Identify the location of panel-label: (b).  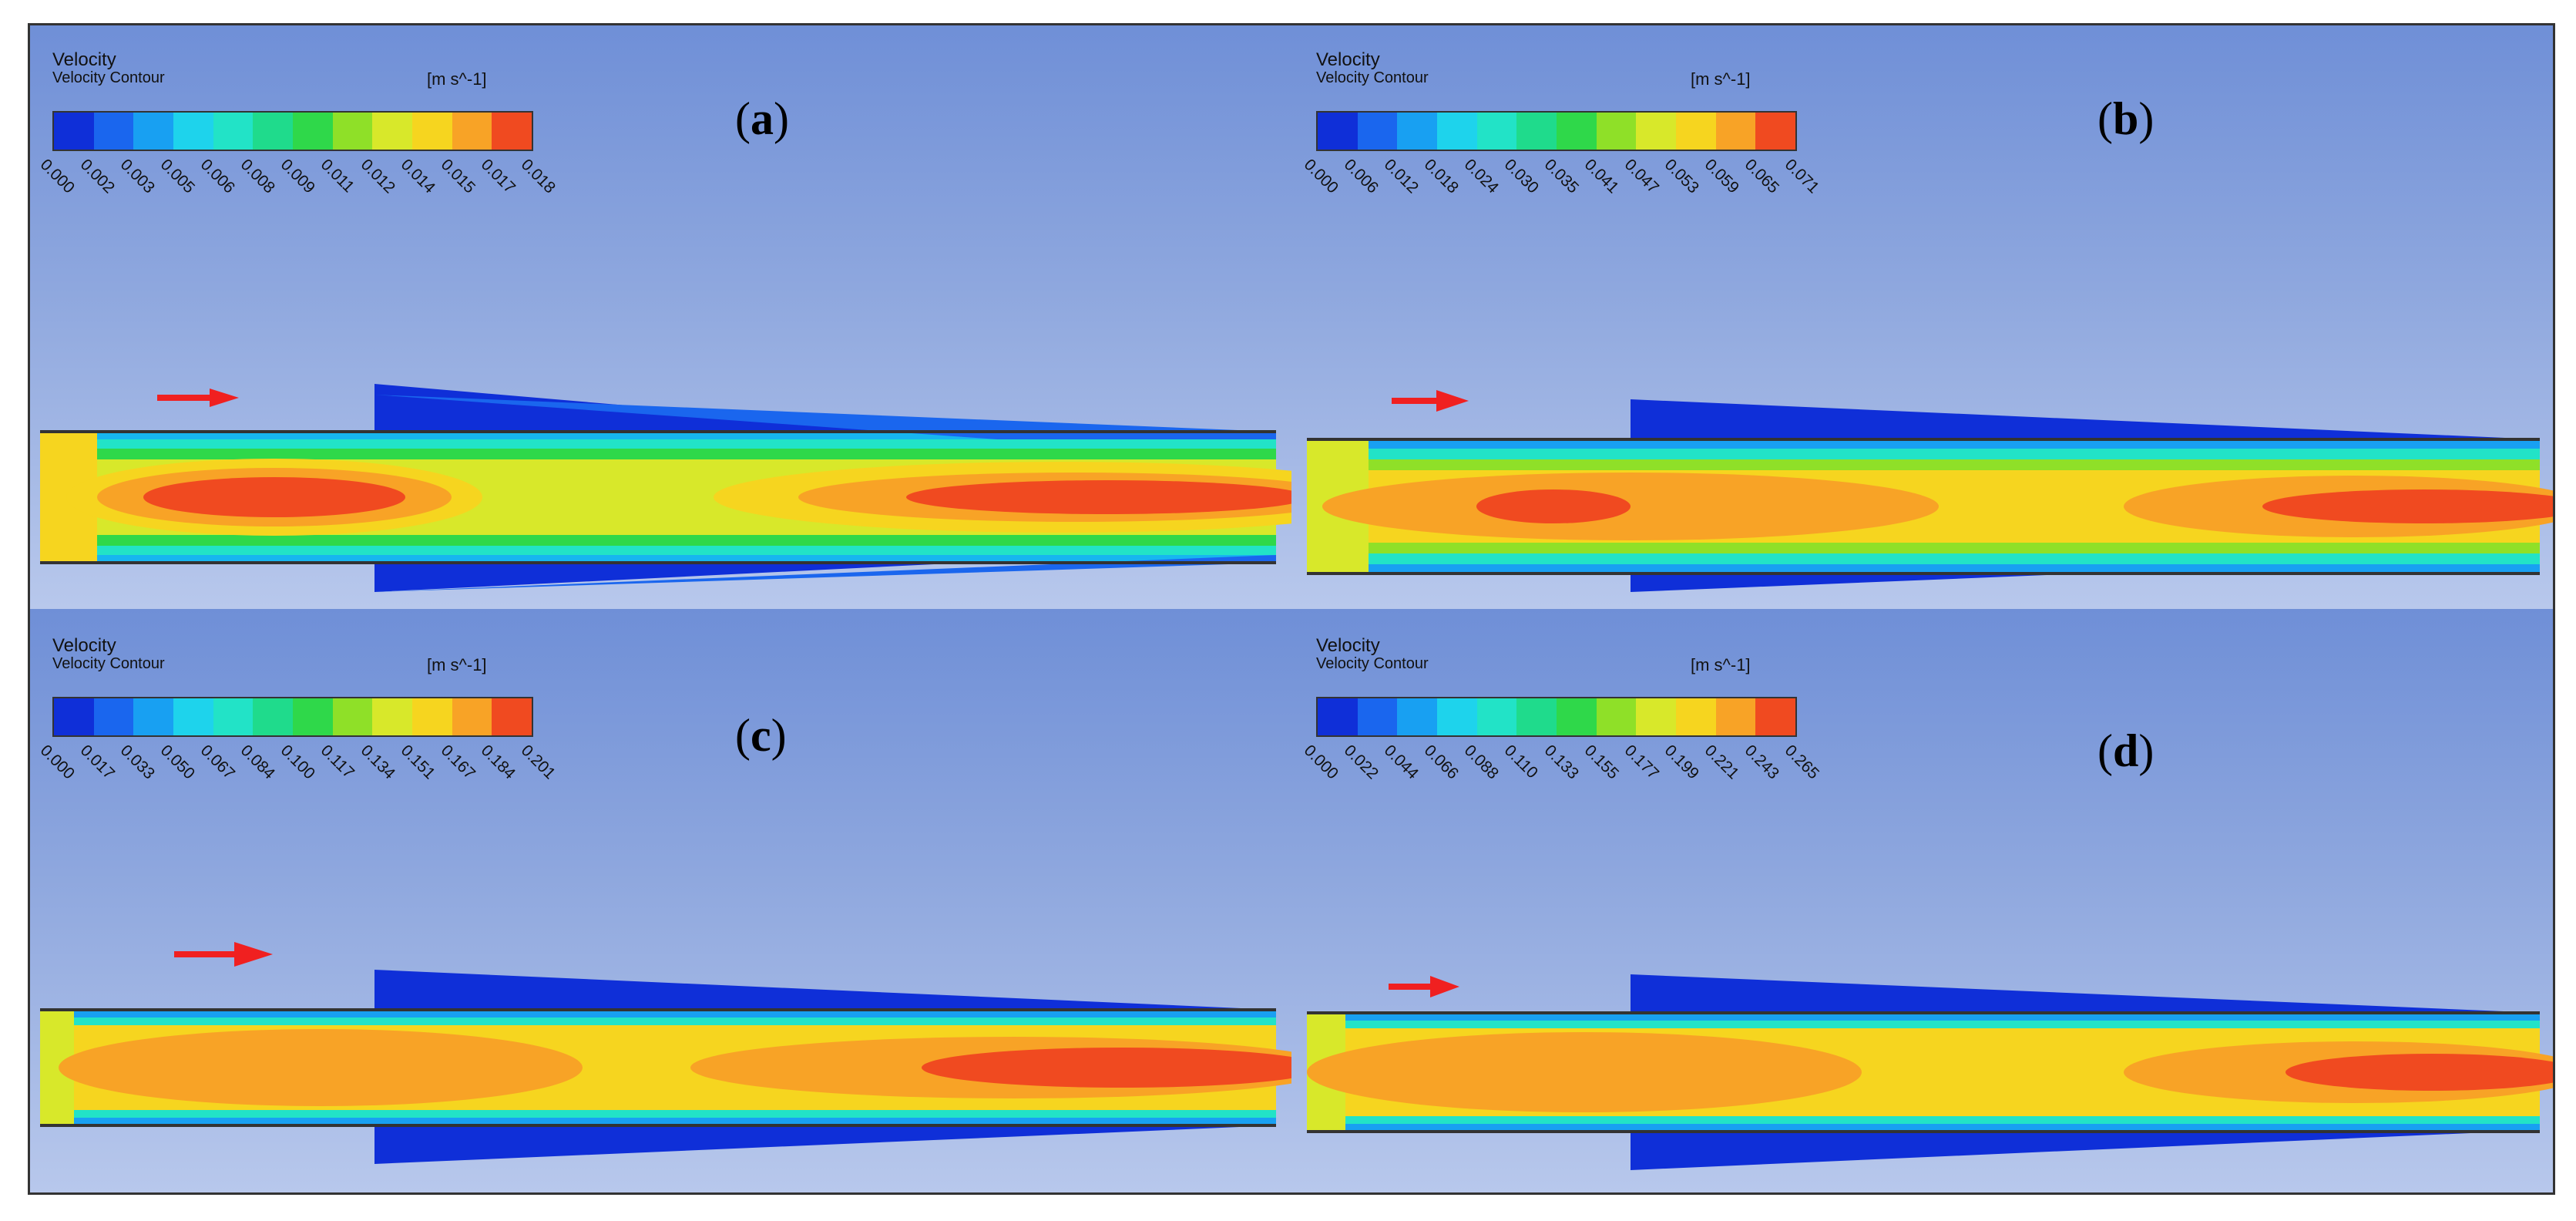
(2126, 119).